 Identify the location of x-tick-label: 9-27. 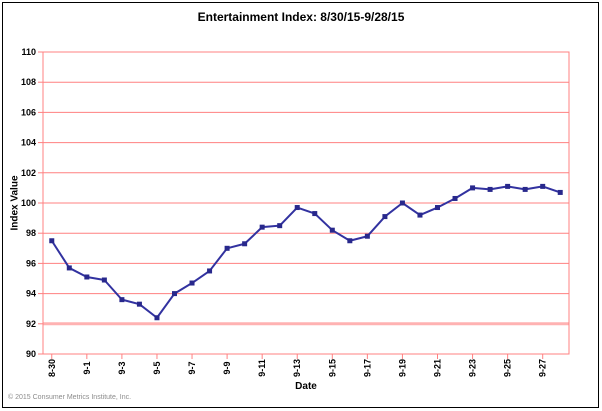
(543, 368).